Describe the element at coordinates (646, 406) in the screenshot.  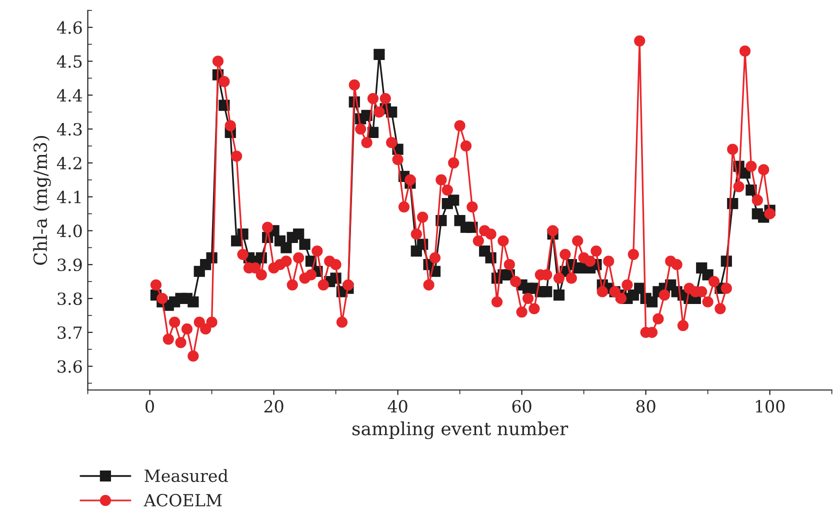
I see `x-tick-label: 80` at that location.